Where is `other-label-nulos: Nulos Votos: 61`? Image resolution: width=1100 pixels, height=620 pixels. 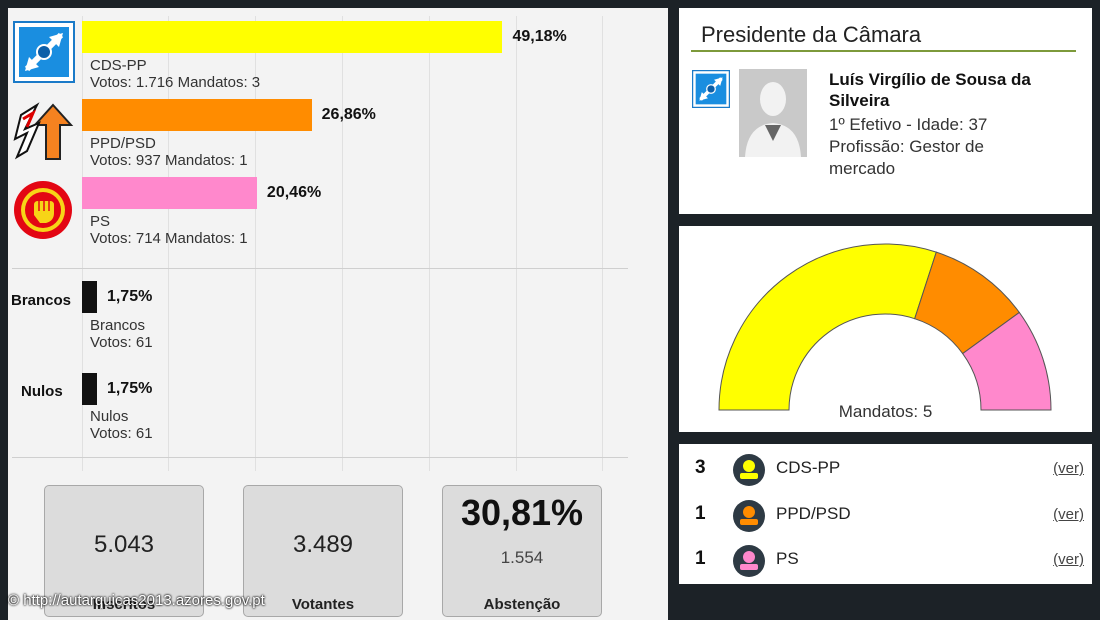 other-label-nulos: Nulos Votos: 61 is located at coordinates (121, 425).